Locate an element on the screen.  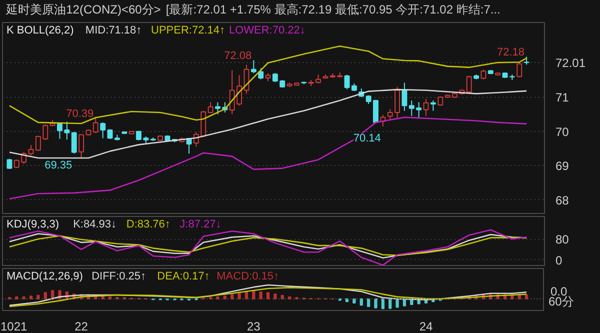
series-label: J:87.27↓ is located at coordinates (201, 224).